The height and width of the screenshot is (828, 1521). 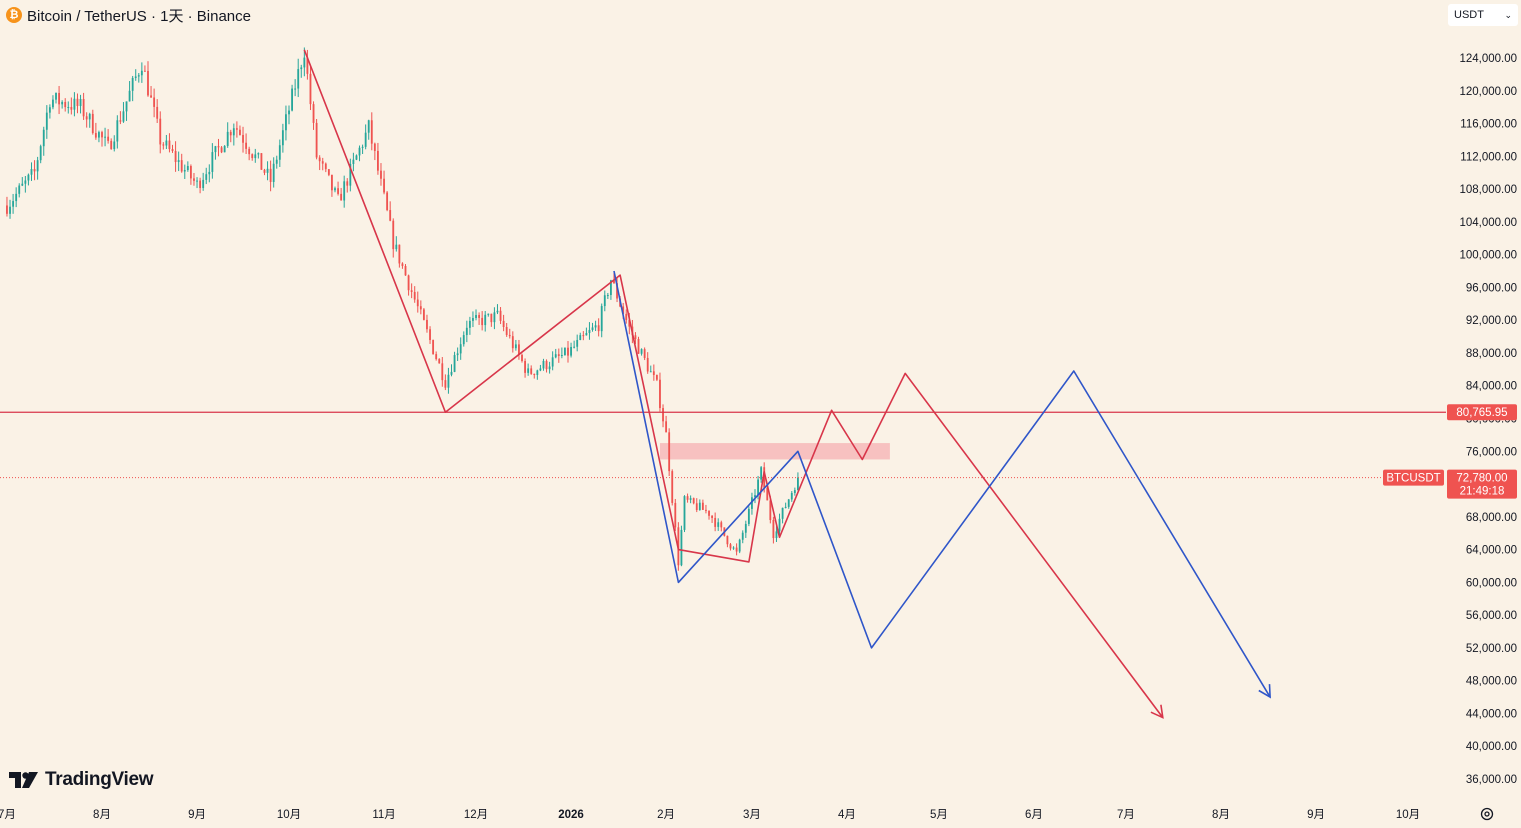 I want to click on y-tick-label: 104,000.00, so click(x=1488, y=223).